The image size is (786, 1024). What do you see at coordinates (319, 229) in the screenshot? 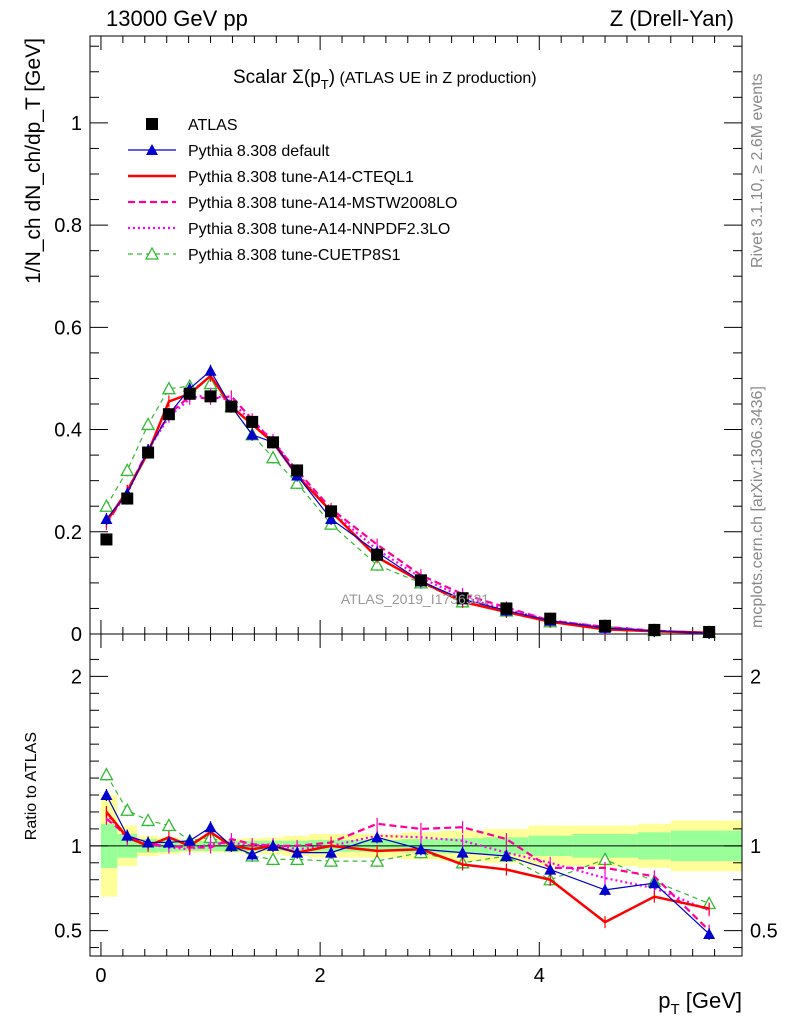
I see `legend-label-nnpdf: Pythia 8.308 tune-A14-NNPDF2.3LO` at bounding box center [319, 229].